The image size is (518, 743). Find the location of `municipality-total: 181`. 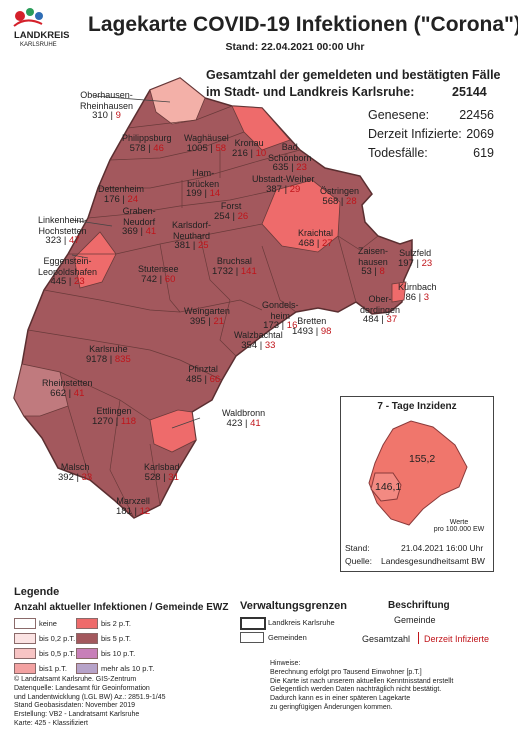

municipality-total: 181 is located at coordinates (124, 511).